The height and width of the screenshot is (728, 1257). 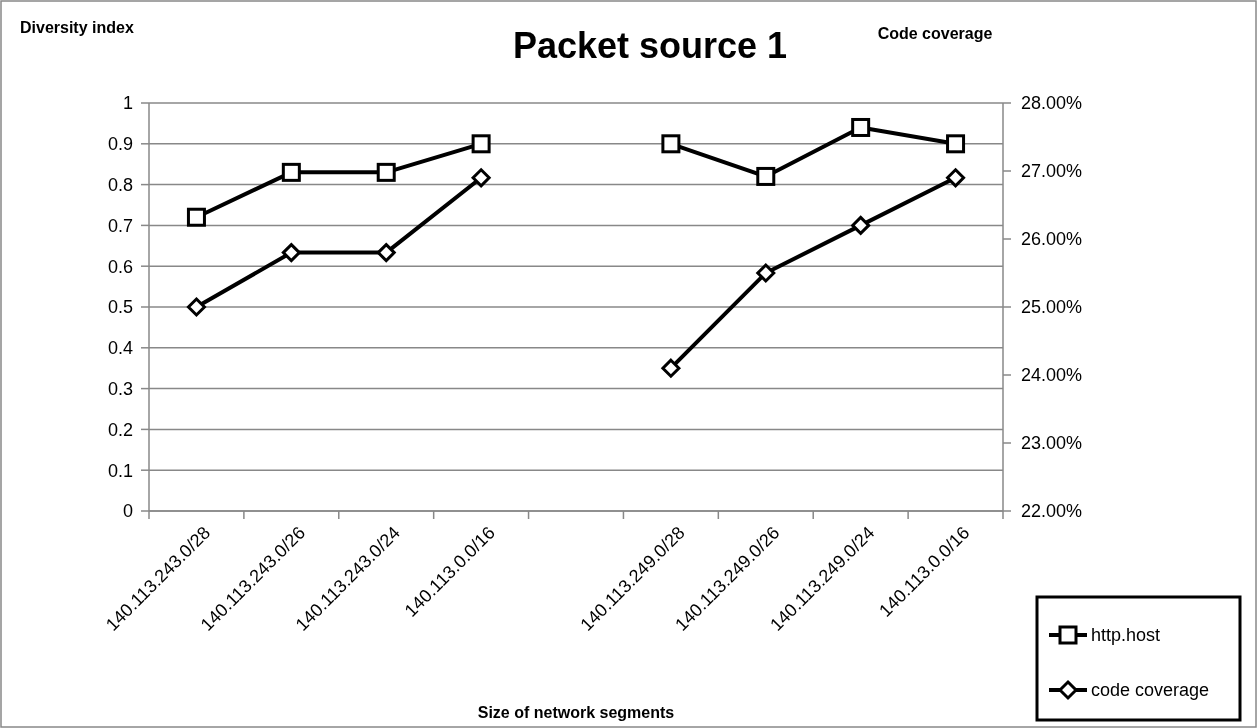 What do you see at coordinates (1052, 511) in the screenshot?
I see `y2-tick-label: 22.00%` at bounding box center [1052, 511].